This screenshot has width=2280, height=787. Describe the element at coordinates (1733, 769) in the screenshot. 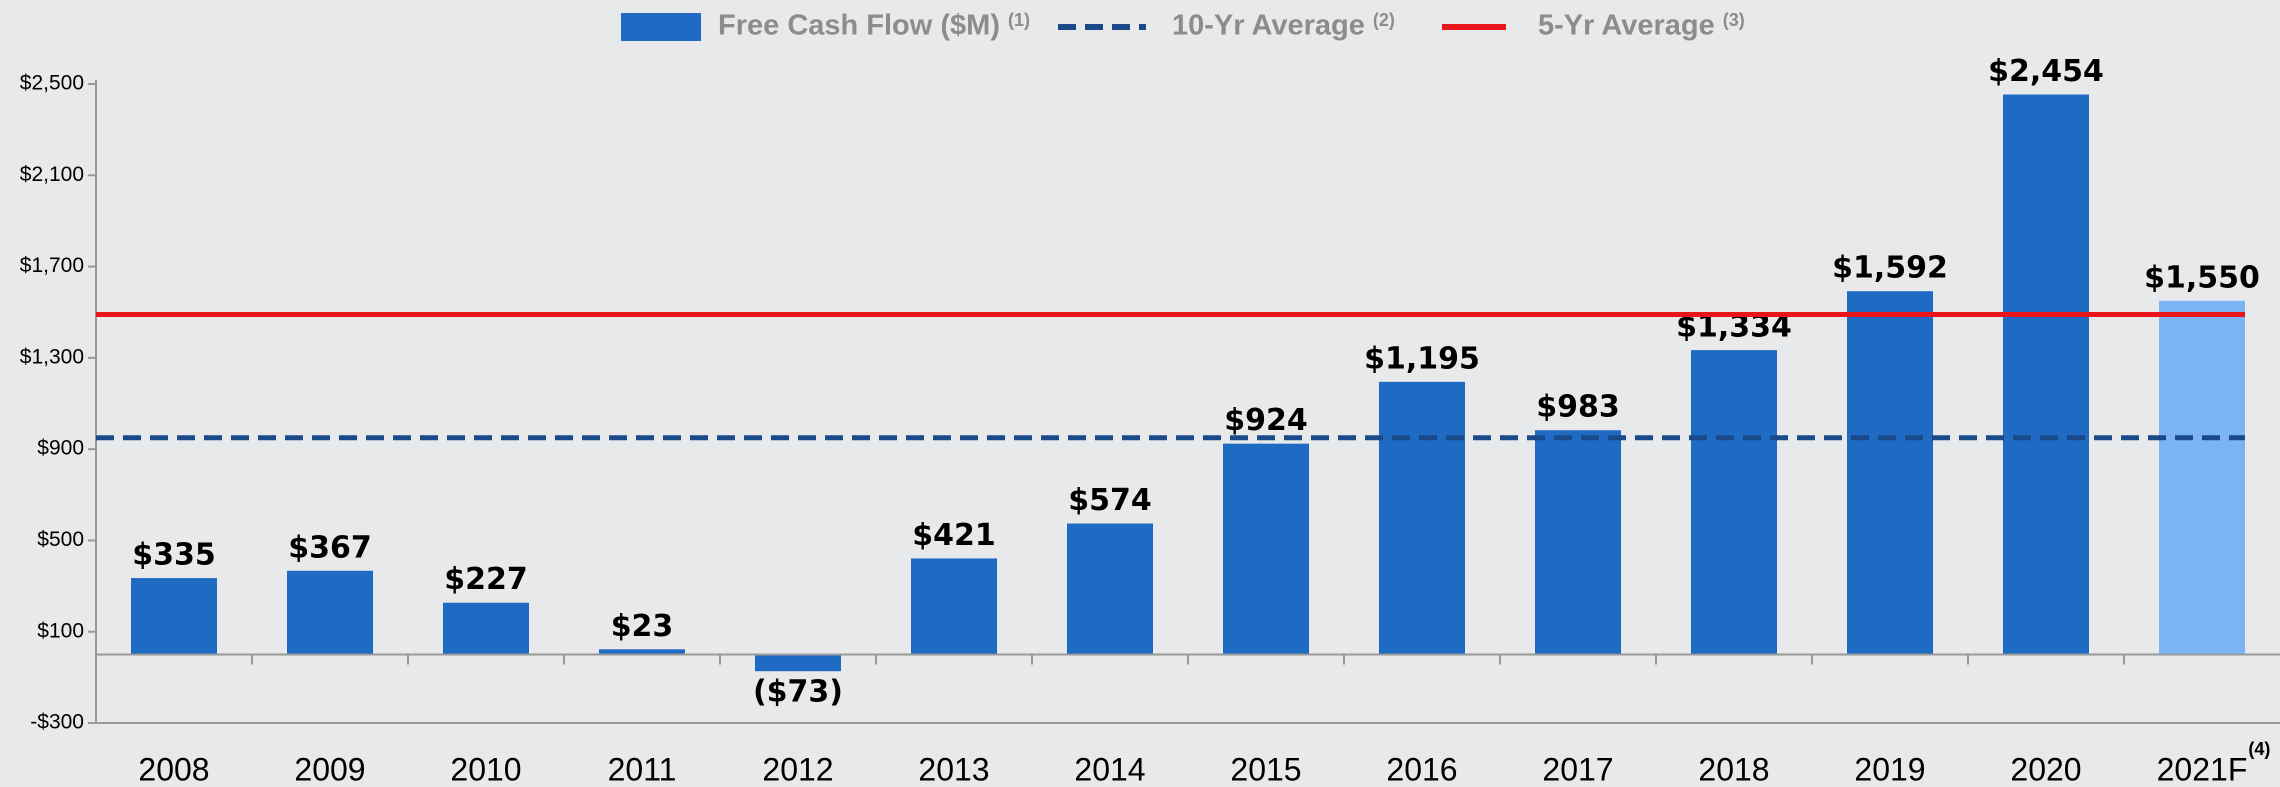

I see `x-tick-label: 2018` at that location.